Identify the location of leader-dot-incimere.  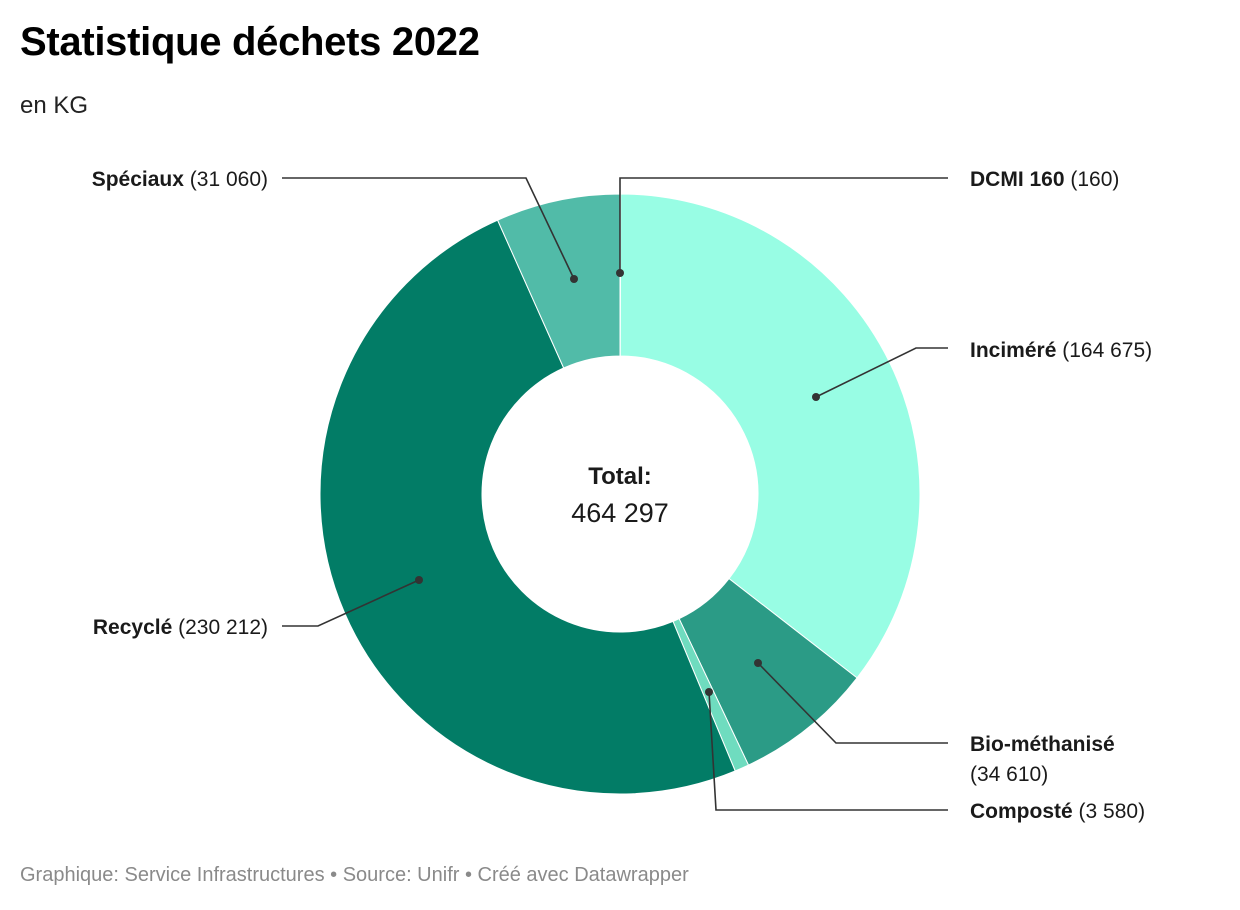
(816, 397).